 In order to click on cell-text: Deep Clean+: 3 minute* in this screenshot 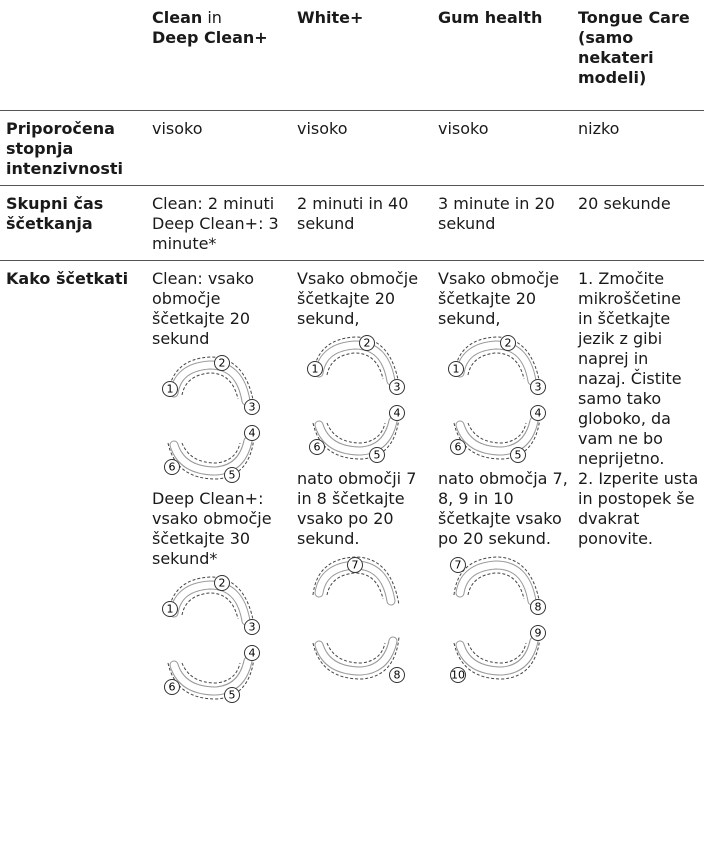, I will do `click(215, 233)`.